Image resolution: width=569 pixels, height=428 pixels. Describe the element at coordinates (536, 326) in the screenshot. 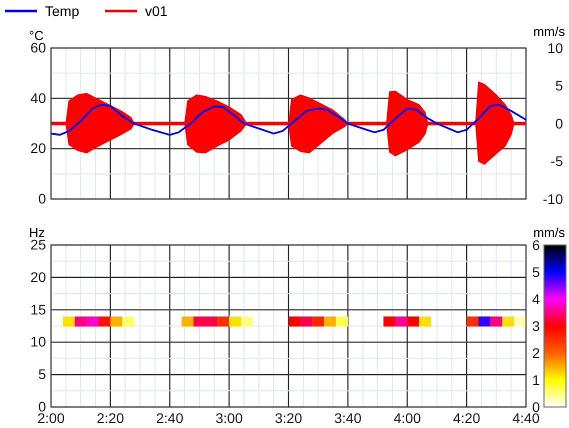

I see `color-bar-label: 3` at that location.